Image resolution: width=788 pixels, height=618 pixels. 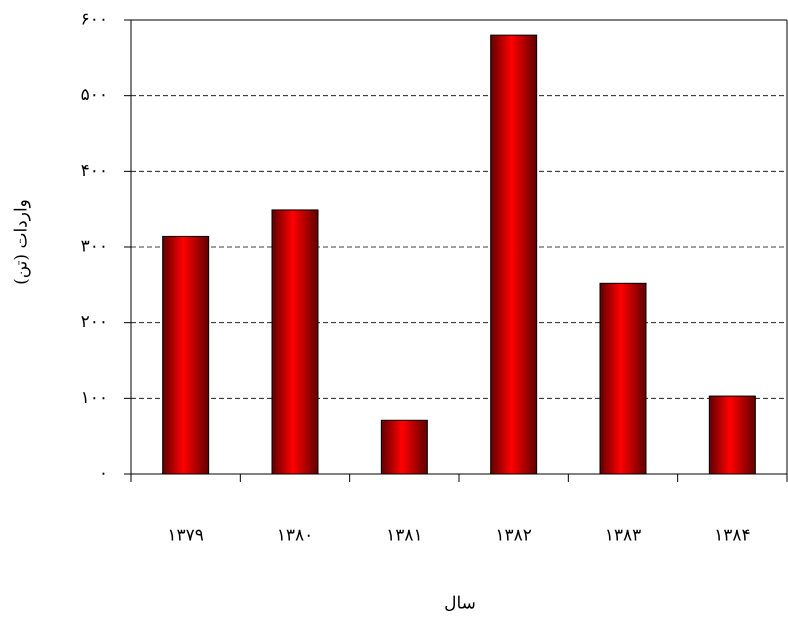 What do you see at coordinates (295, 536) in the screenshot?
I see `x-tick-label: ۱۳۸۰` at bounding box center [295, 536].